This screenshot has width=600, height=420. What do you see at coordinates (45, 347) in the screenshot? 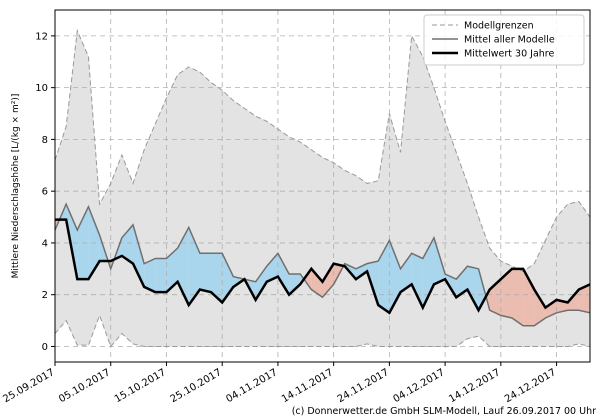
I see `y-tick-label: 0` at bounding box center [45, 347].